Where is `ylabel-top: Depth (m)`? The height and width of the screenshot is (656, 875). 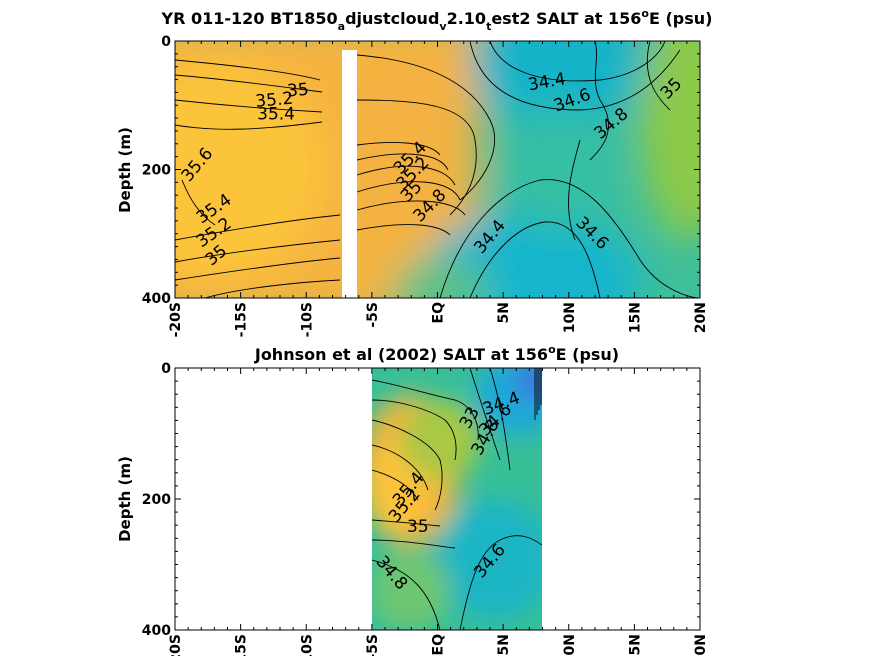 ylabel-top: Depth (m) is located at coordinates (125, 170).